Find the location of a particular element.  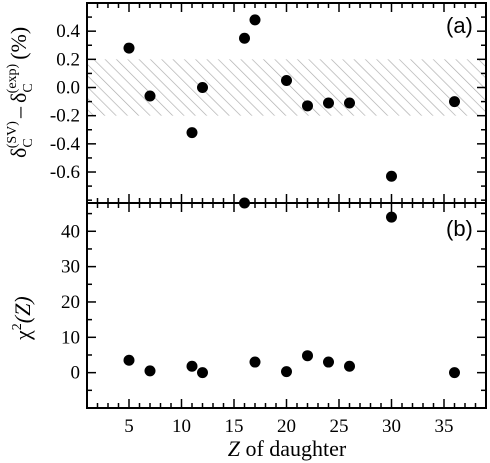

ylabel-a-unit: (%) is located at coordinates (18, 43).